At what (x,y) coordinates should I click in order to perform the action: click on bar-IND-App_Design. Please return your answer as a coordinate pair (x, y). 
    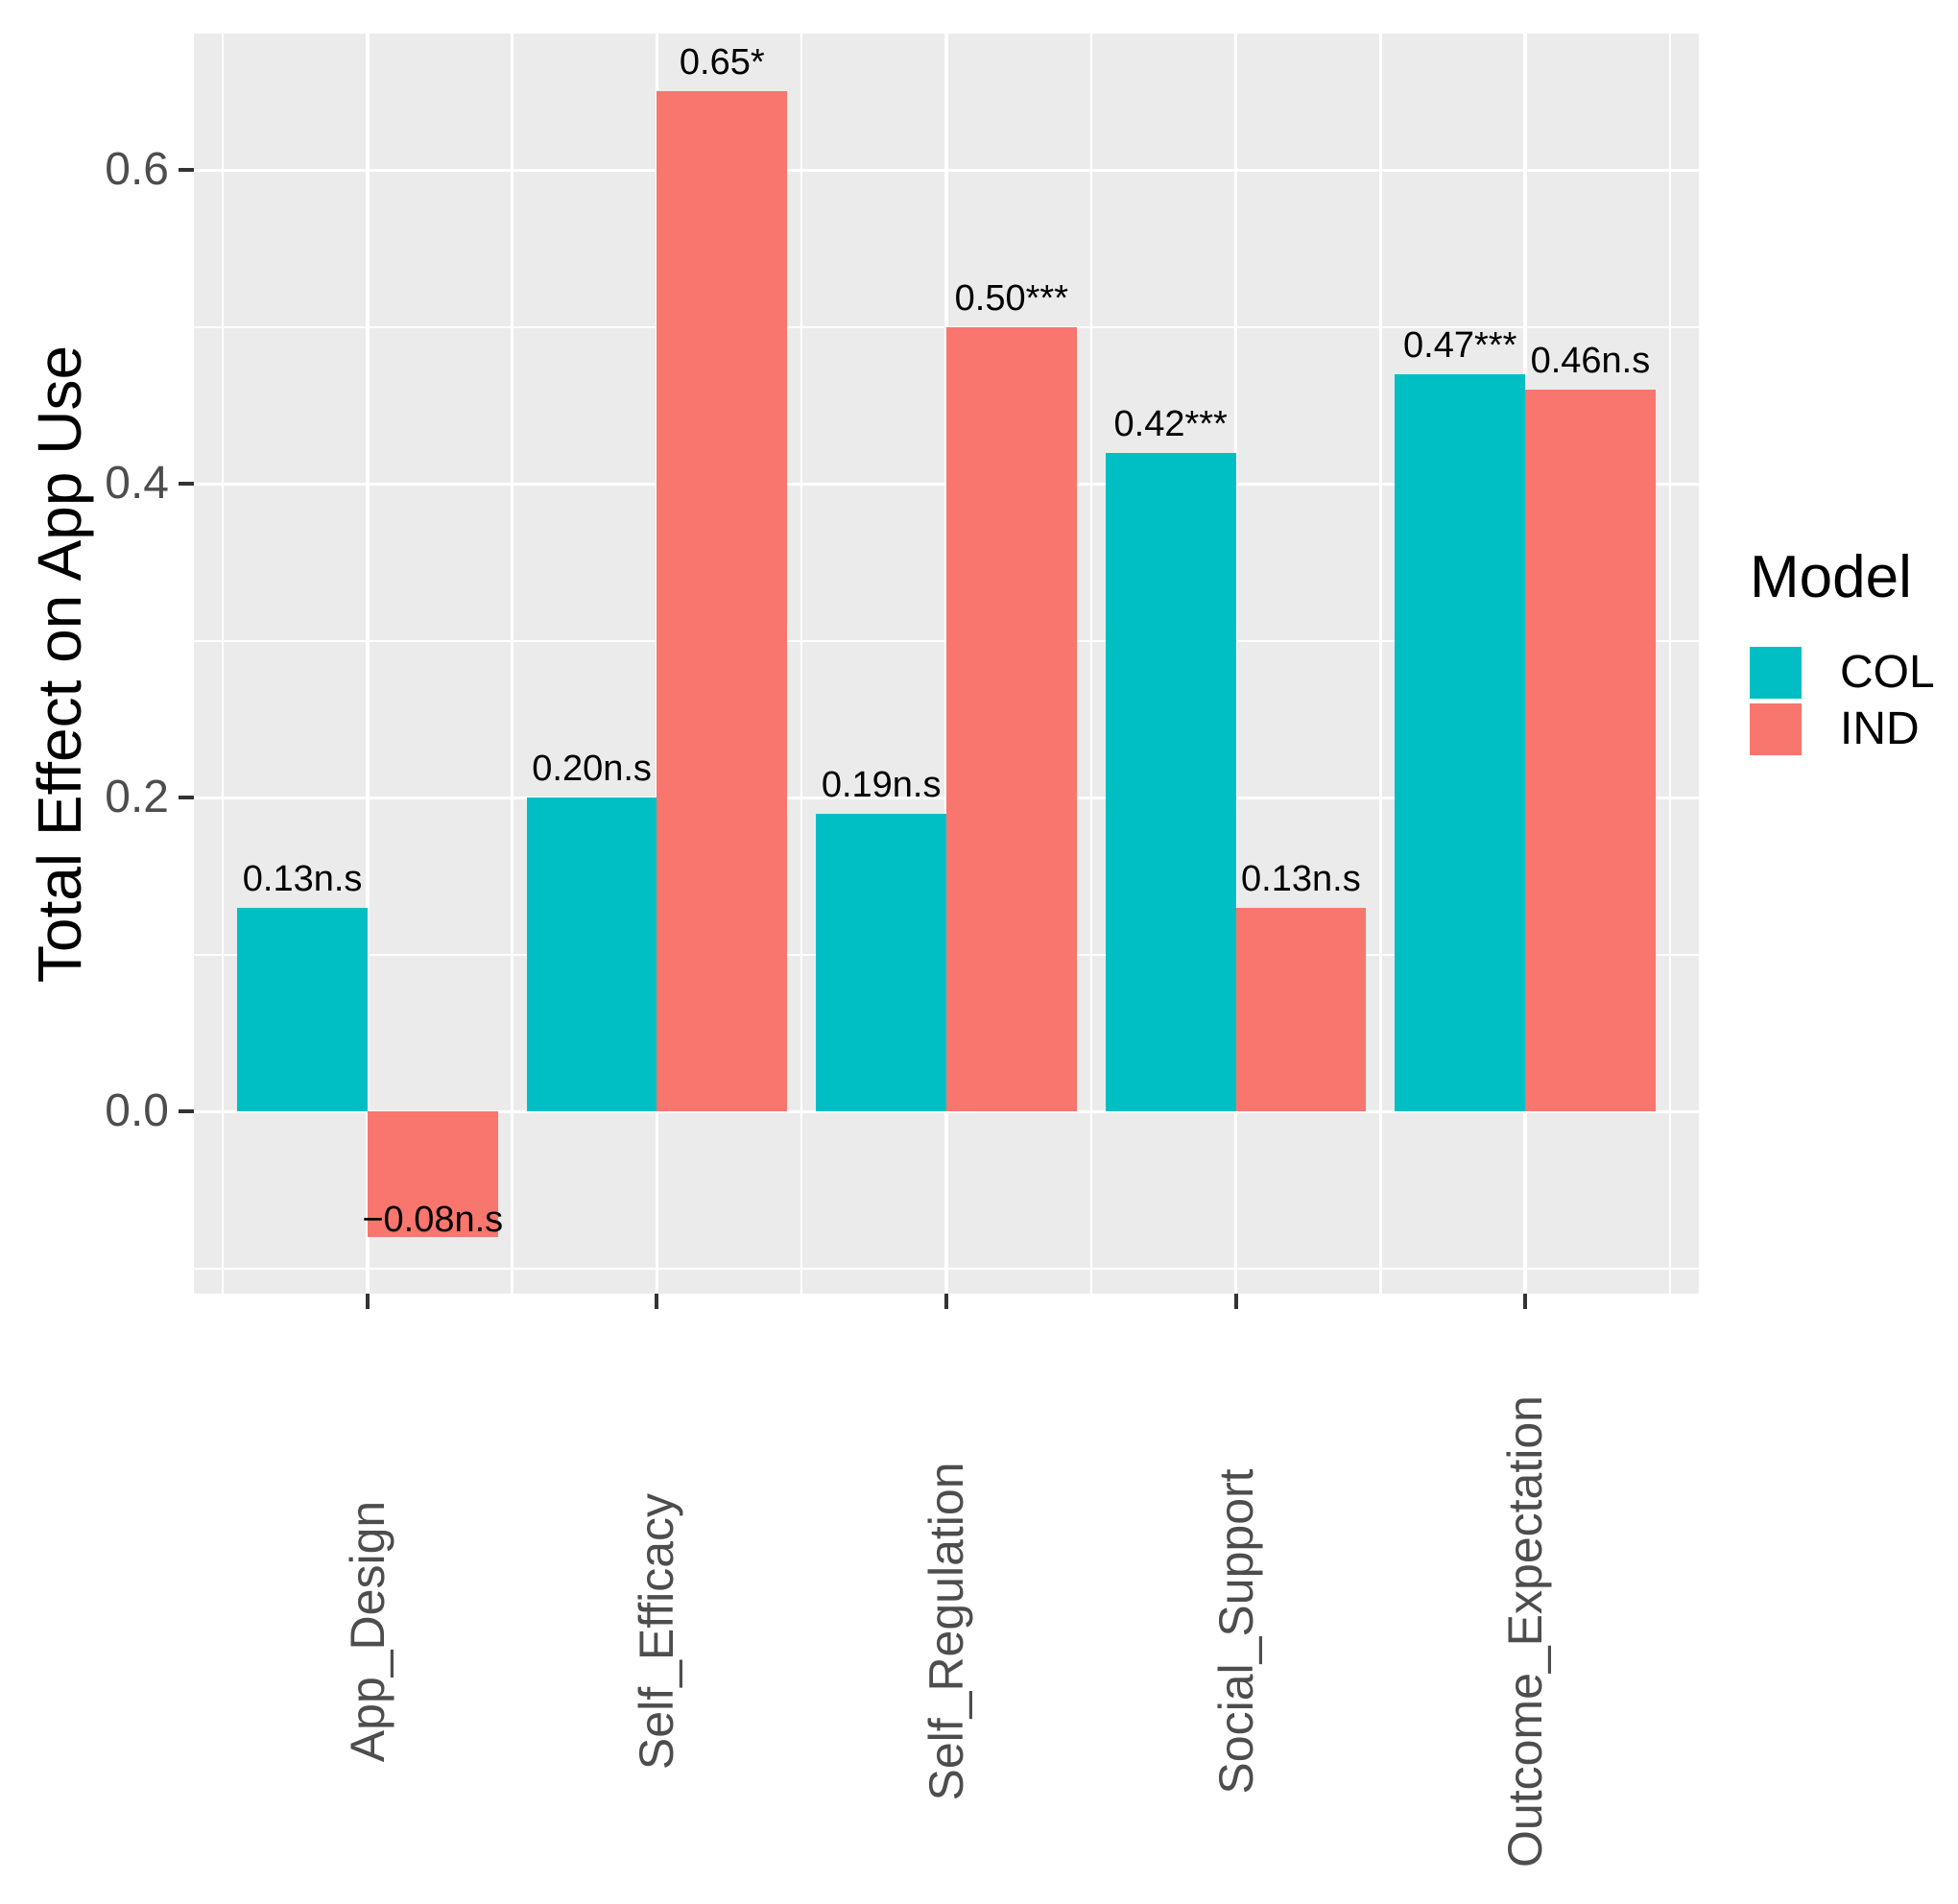
    Looking at the image, I should click on (432, 1174).